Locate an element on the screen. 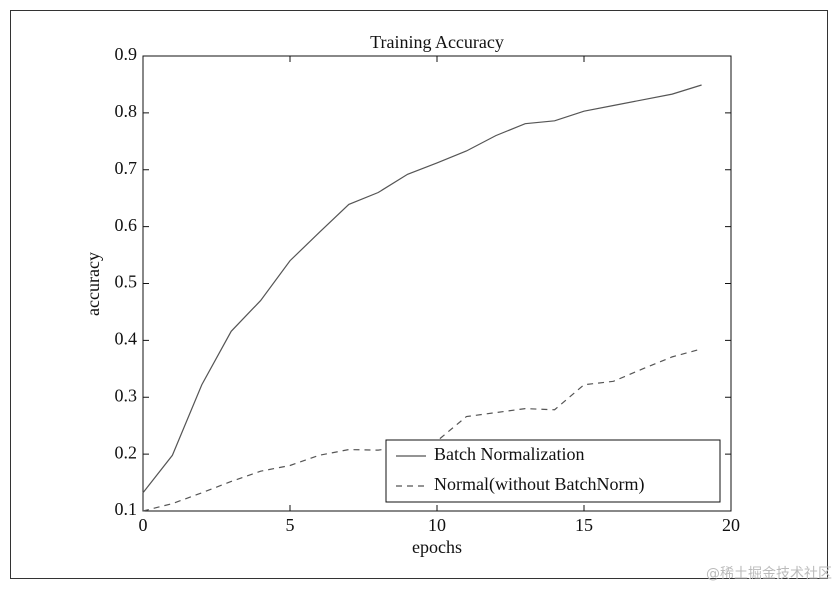 The width and height of the screenshot is (838, 589). y-tick-label: 0.7 is located at coordinates (126, 168).